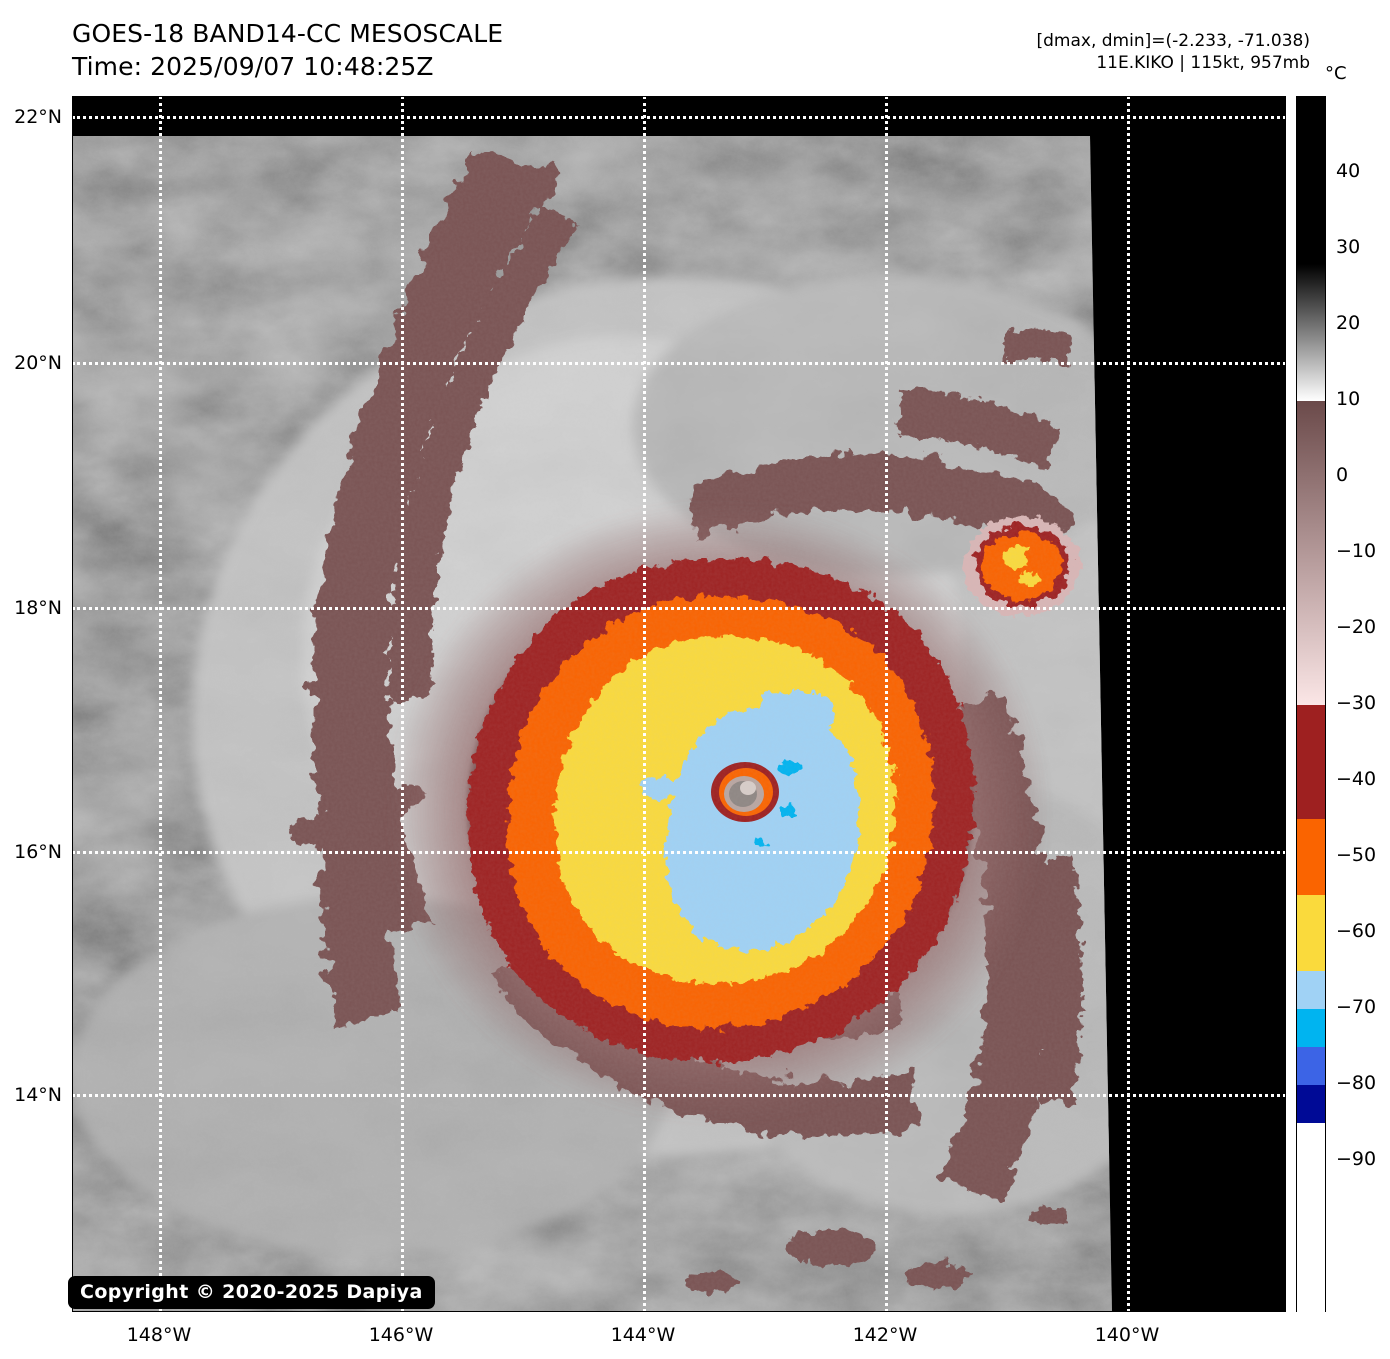 The image size is (1390, 1359). I want to click on cbtick-40: 40, so click(1348, 171).